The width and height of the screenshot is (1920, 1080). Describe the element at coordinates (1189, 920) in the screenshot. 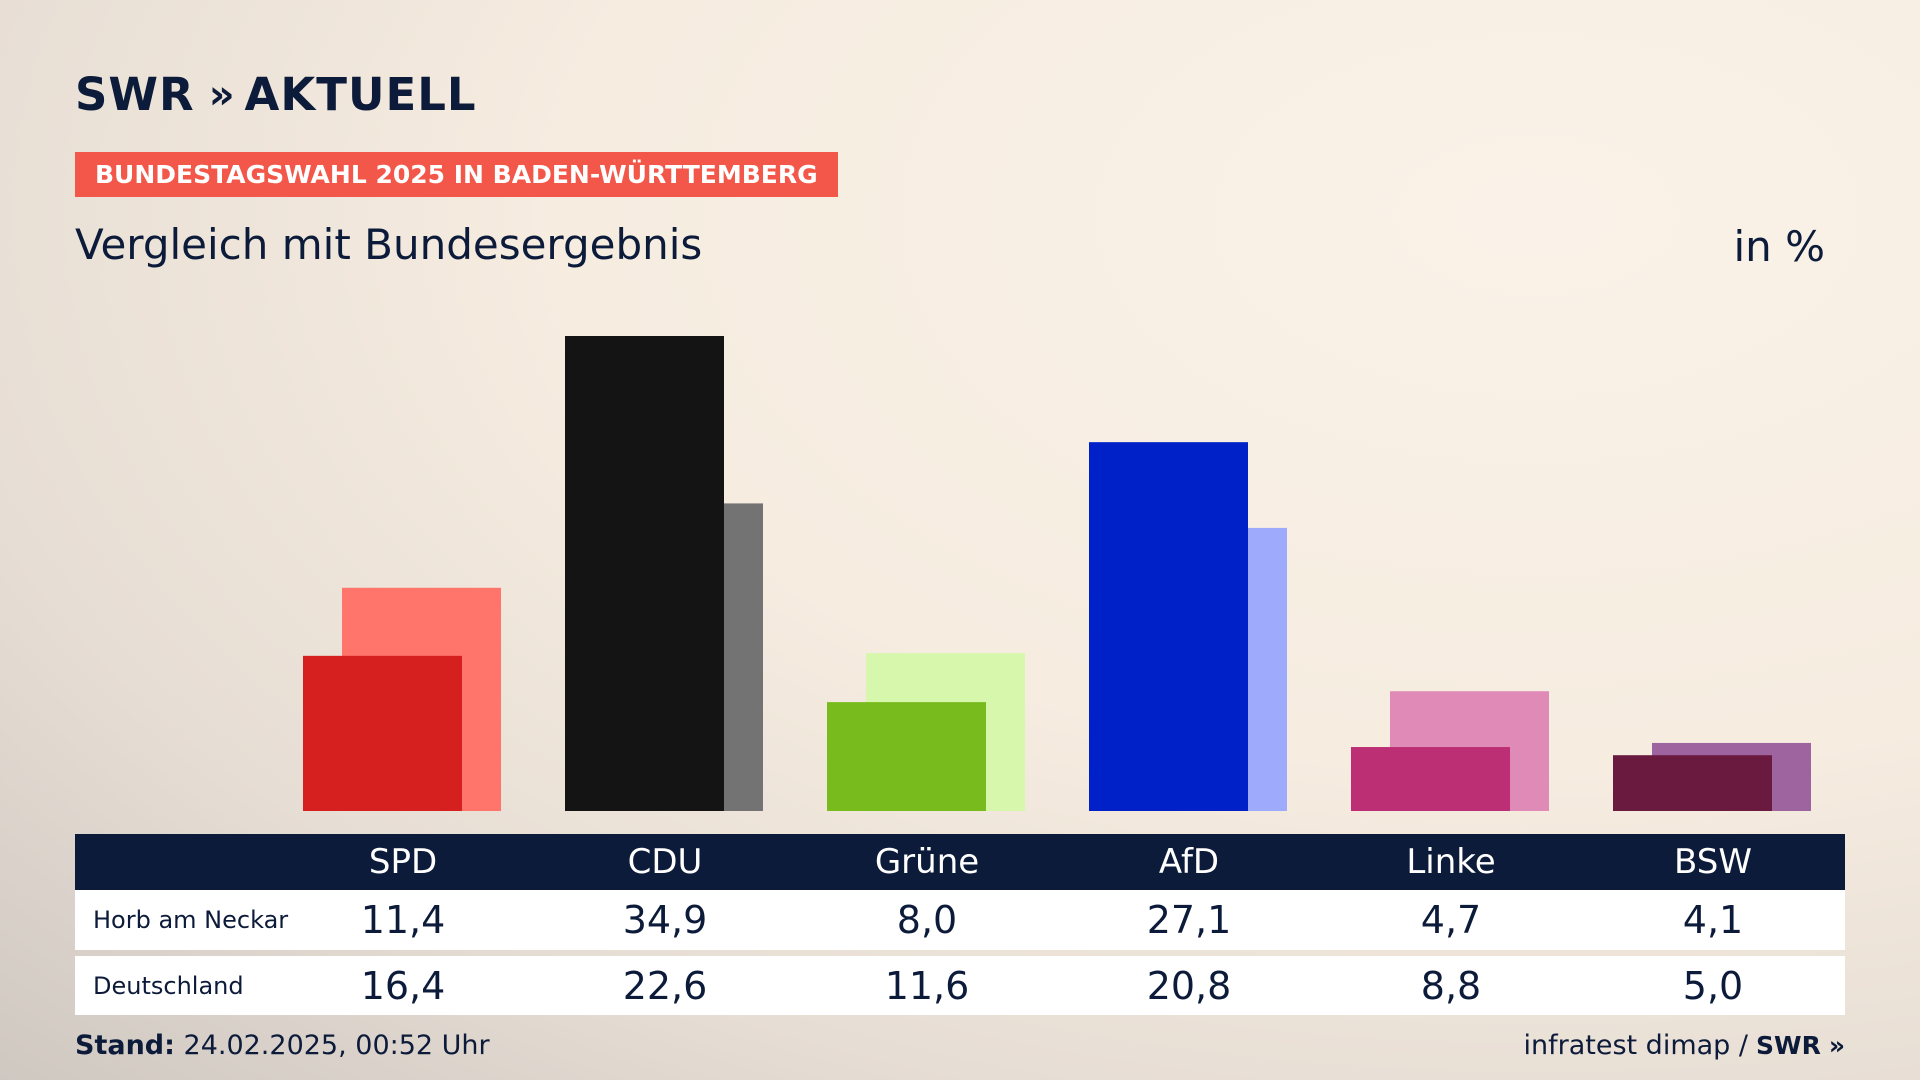

I see `value-label: 27,1` at that location.